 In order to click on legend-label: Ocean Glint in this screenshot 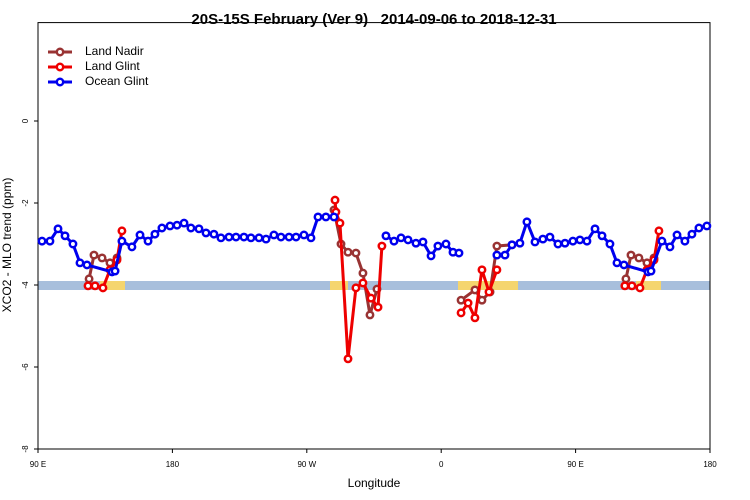, I will do `click(117, 81)`.